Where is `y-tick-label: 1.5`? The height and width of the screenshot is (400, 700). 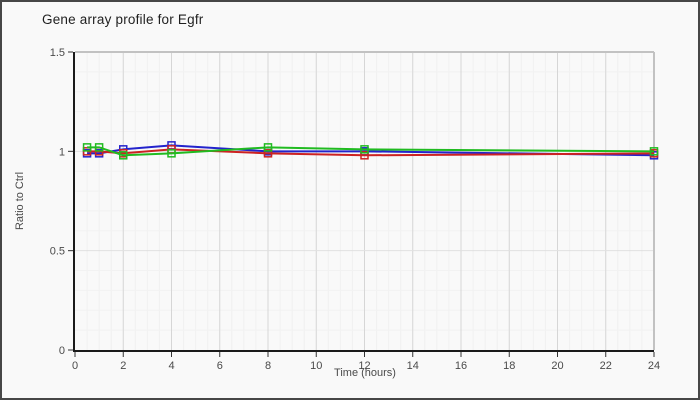
y-tick-label: 1.5 is located at coordinates (57, 53).